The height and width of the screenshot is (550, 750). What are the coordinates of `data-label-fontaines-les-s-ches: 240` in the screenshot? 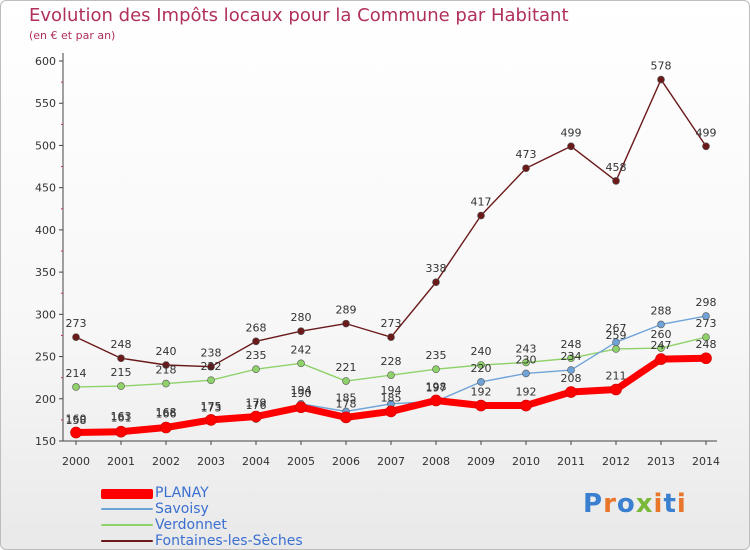 It's located at (166, 351).